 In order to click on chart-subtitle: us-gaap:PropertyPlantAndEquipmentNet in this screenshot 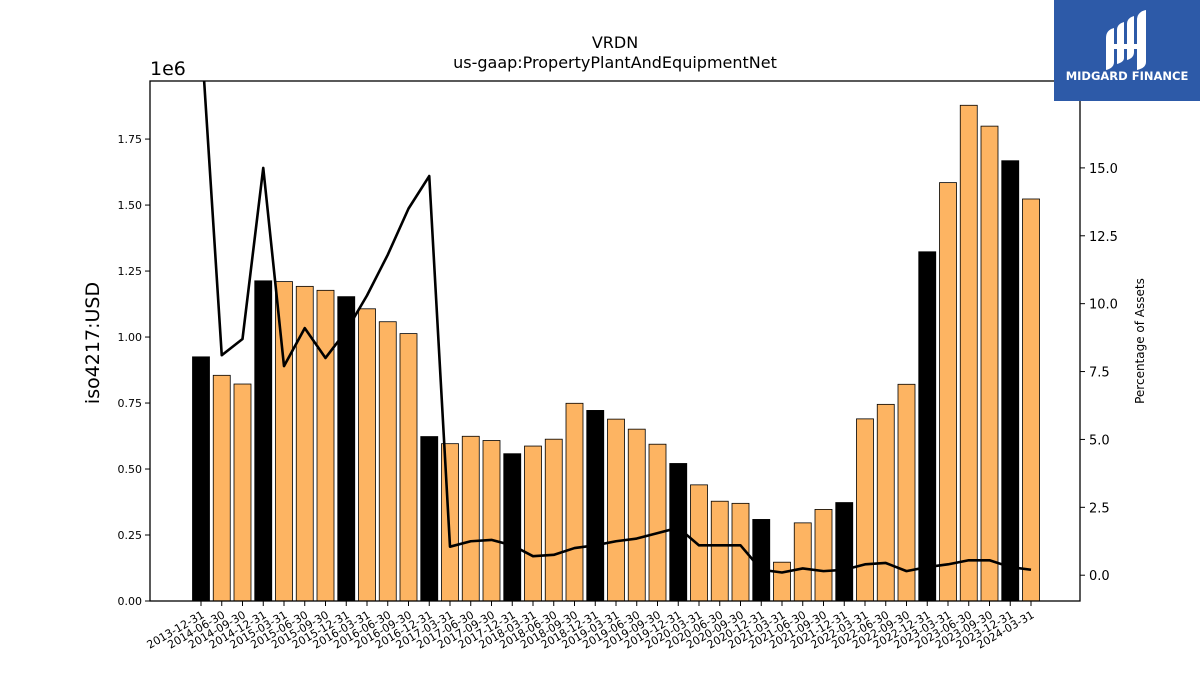, I will do `click(615, 62)`.